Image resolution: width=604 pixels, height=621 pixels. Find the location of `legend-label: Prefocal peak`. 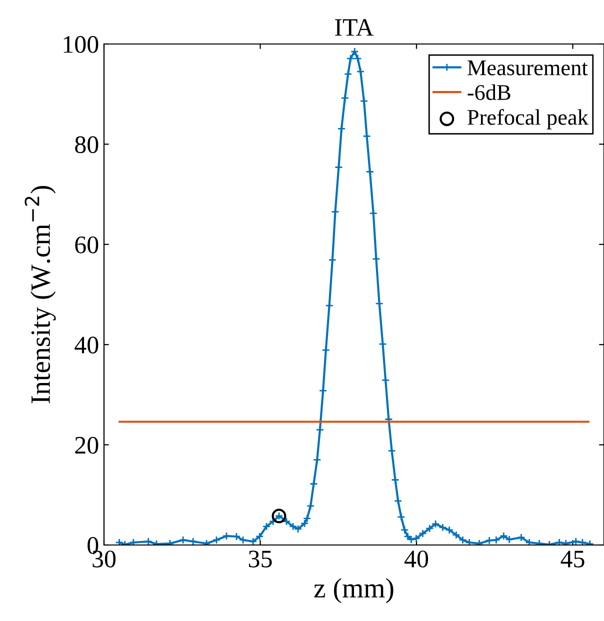

legend-label: Prefocal peak is located at coordinates (528, 119).